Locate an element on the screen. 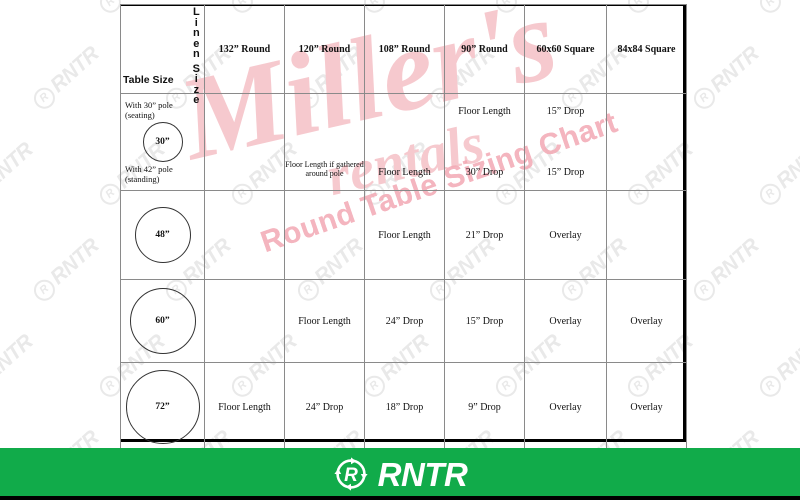  table-cell: 18” Drop is located at coordinates (404, 407).